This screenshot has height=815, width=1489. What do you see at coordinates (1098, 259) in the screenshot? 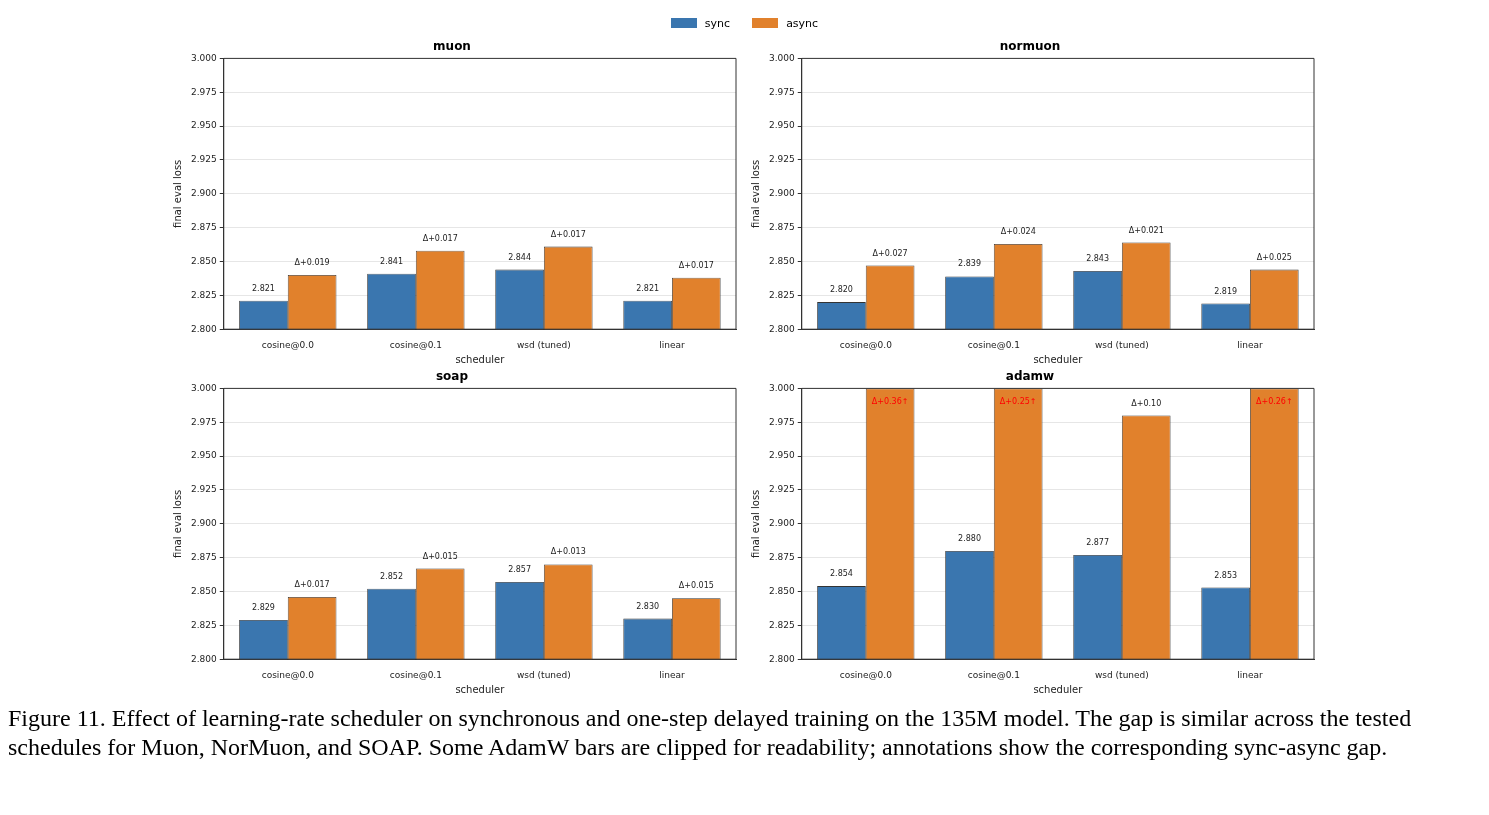
I see `data-label: 2.843` at bounding box center [1098, 259].